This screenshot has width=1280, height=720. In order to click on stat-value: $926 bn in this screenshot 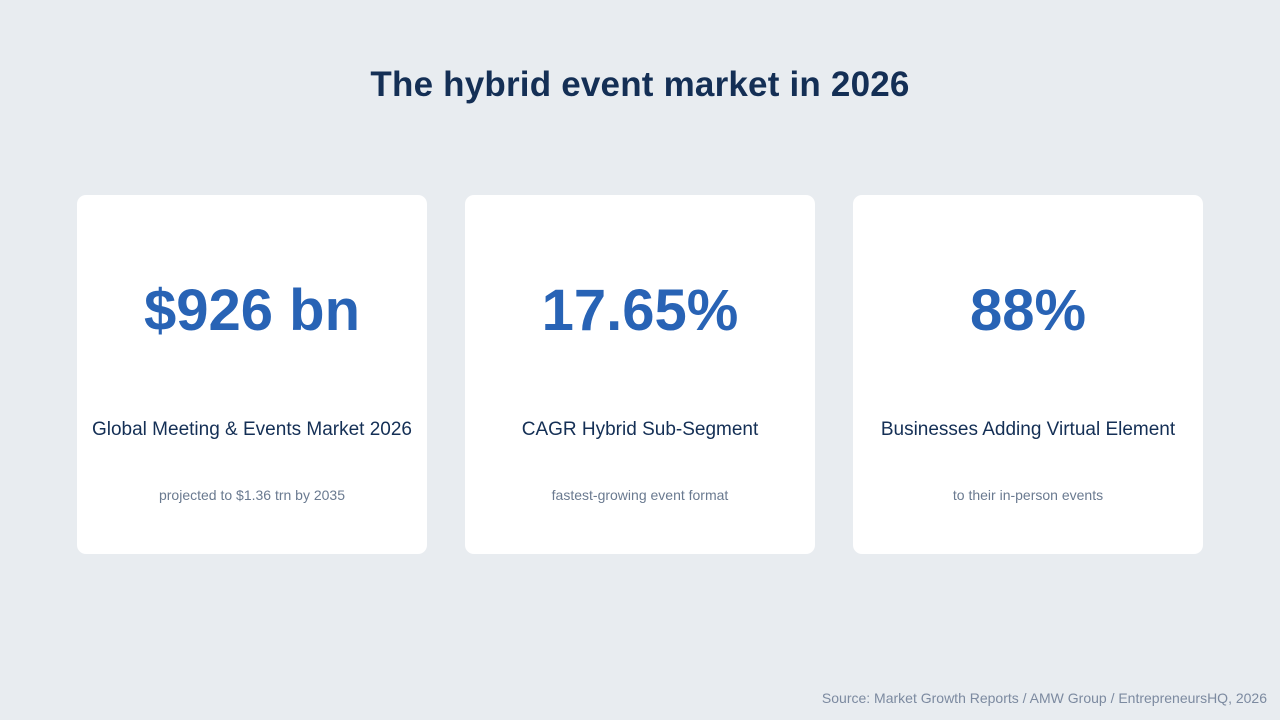, I will do `click(252, 310)`.